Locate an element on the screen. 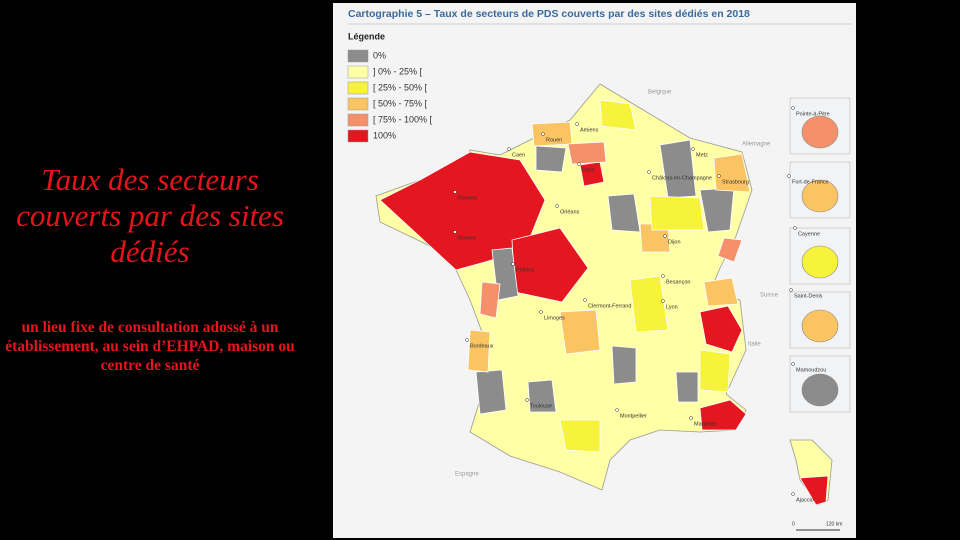 This screenshot has width=960, height=540. city-label: Amiens is located at coordinates (589, 130).